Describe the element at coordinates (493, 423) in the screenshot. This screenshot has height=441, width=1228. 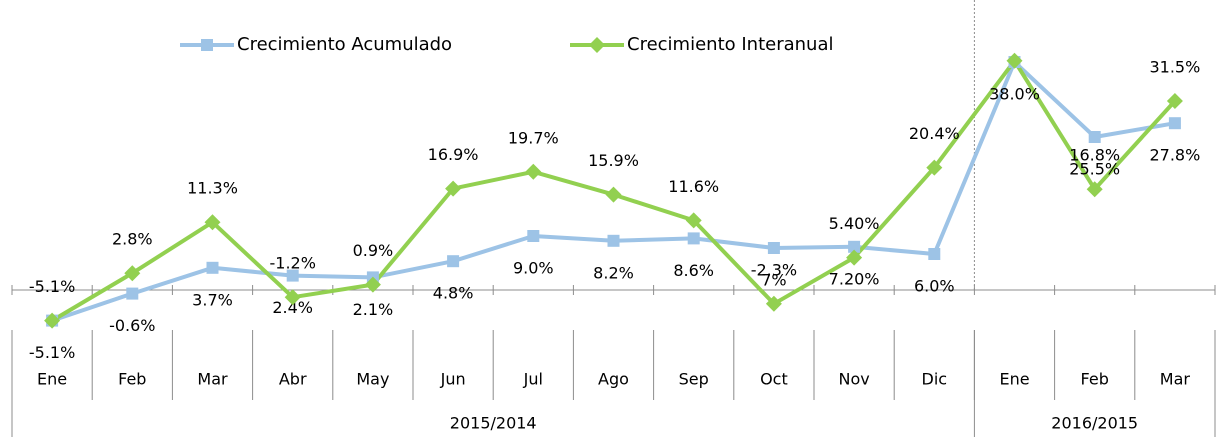
I see `group-label: 2015/2014` at that location.